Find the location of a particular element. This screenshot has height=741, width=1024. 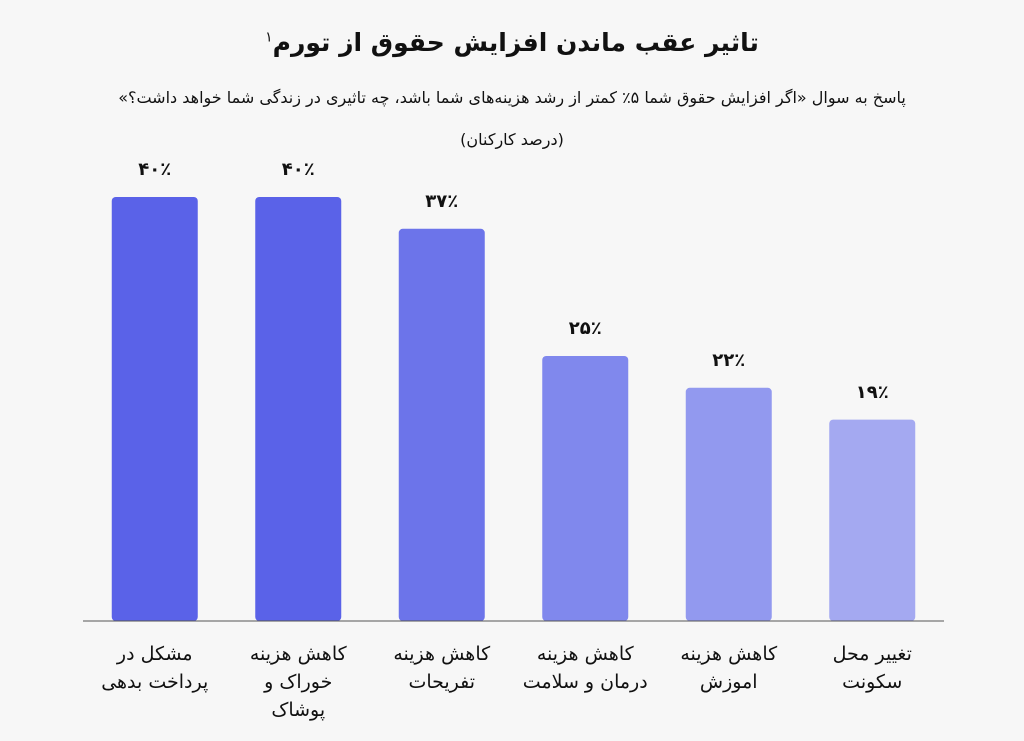

title-footnote: ۱ is located at coordinates (269, 37).